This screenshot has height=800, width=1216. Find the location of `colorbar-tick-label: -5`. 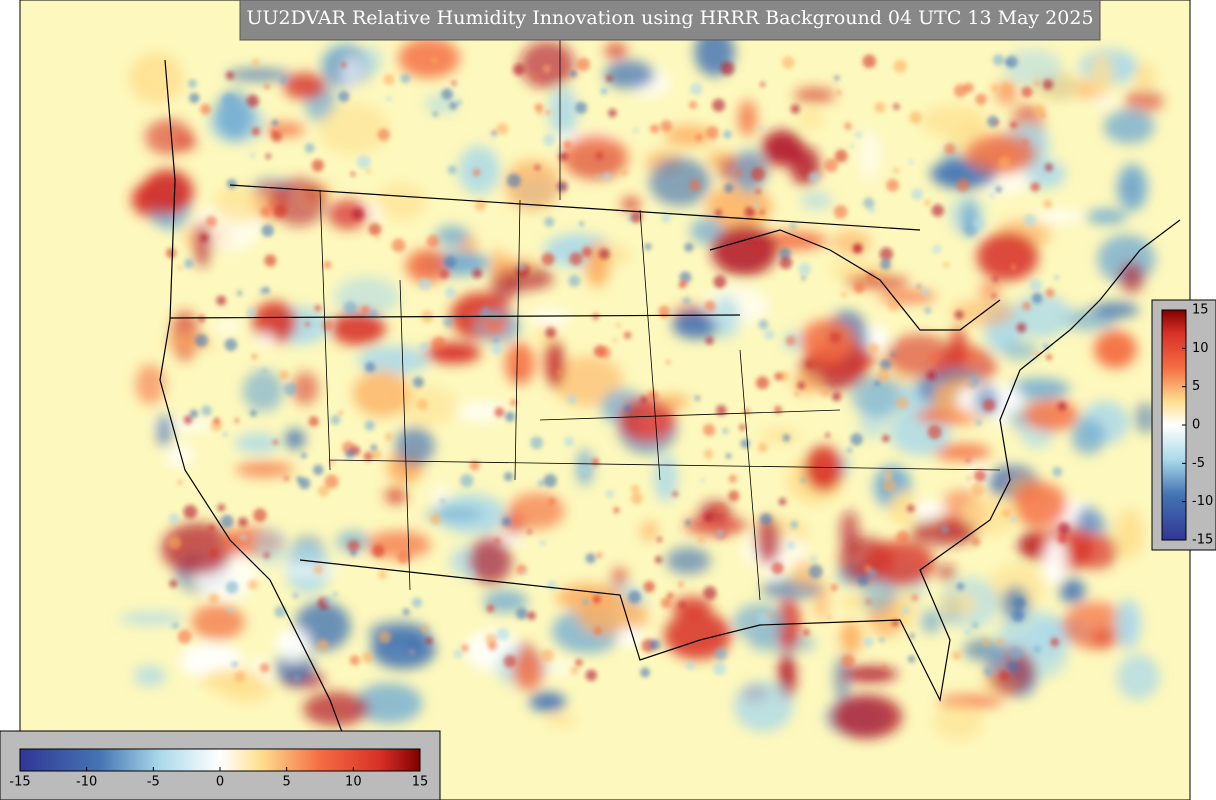

colorbar-tick-label: -5 is located at coordinates (153, 782).